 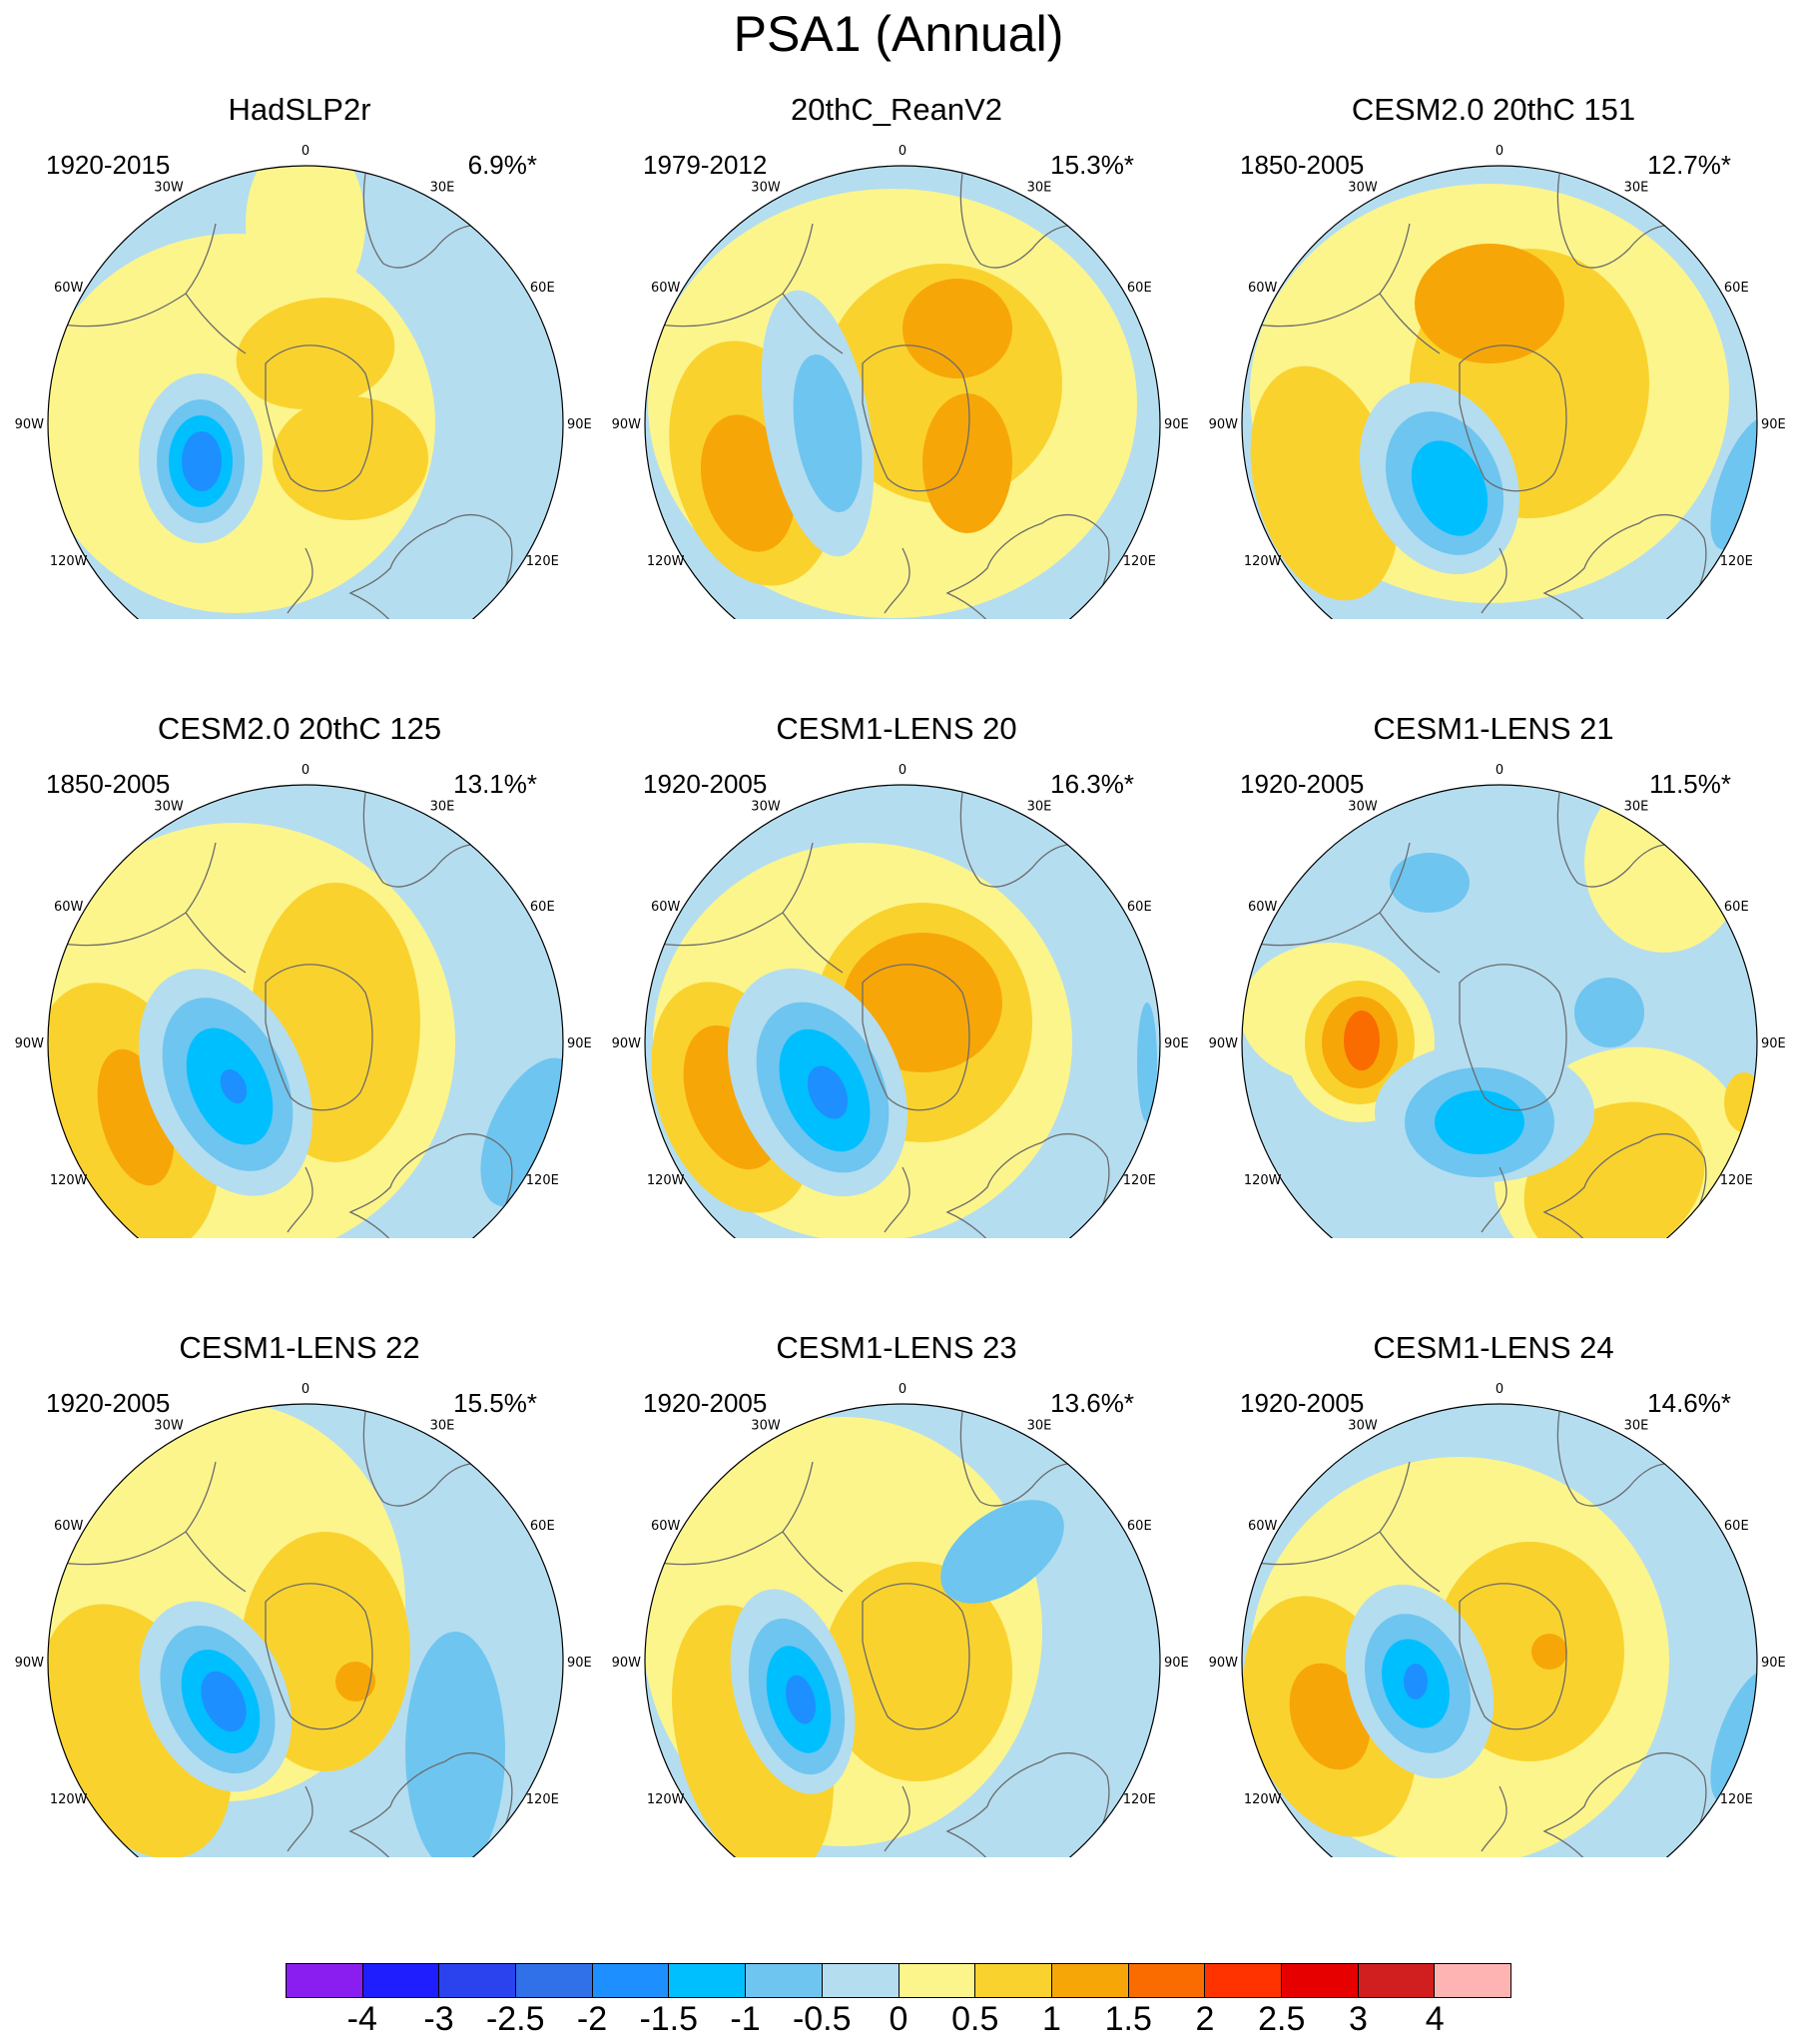 What do you see at coordinates (1689, 1403) in the screenshot?
I see `panel-variance-pct: 14.6%*` at bounding box center [1689, 1403].